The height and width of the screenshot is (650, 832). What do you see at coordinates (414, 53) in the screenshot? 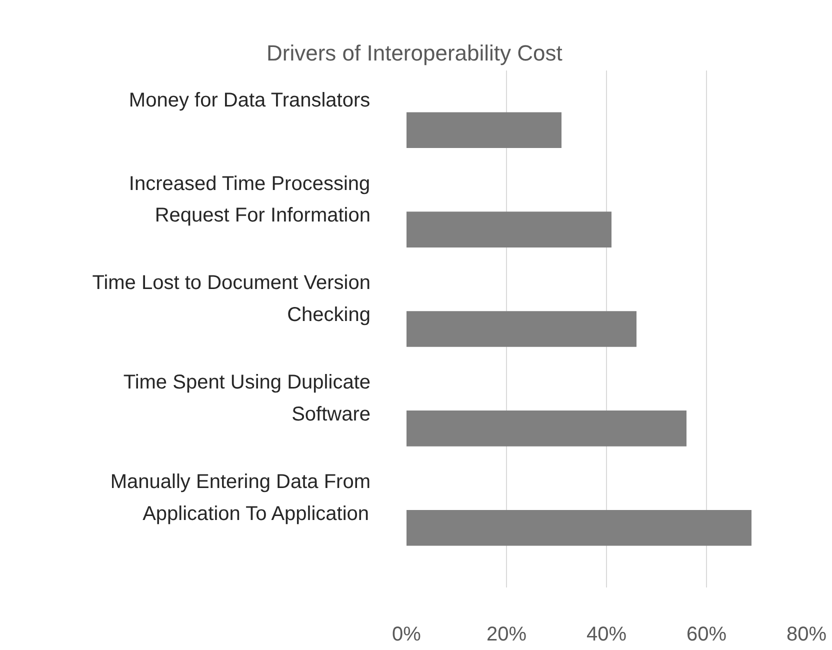
I see `chart-title: Drivers of Interoperability Cost` at bounding box center [414, 53].